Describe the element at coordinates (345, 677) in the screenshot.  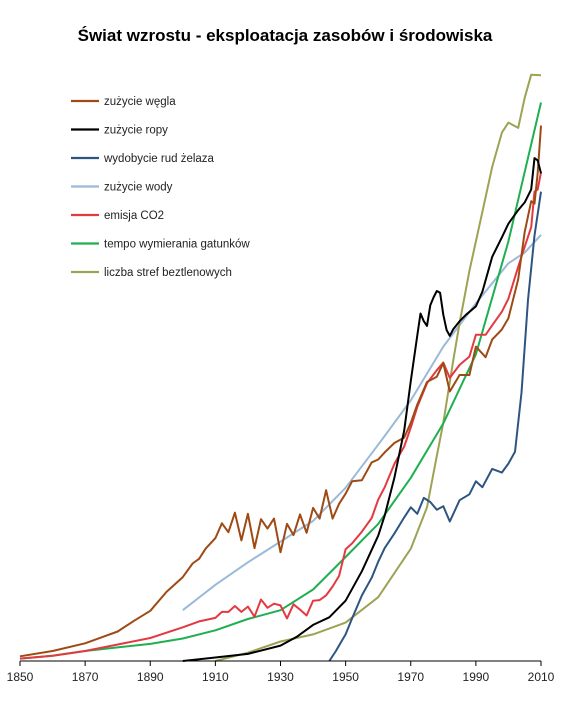
I see `x-tick-label: 1950` at that location.